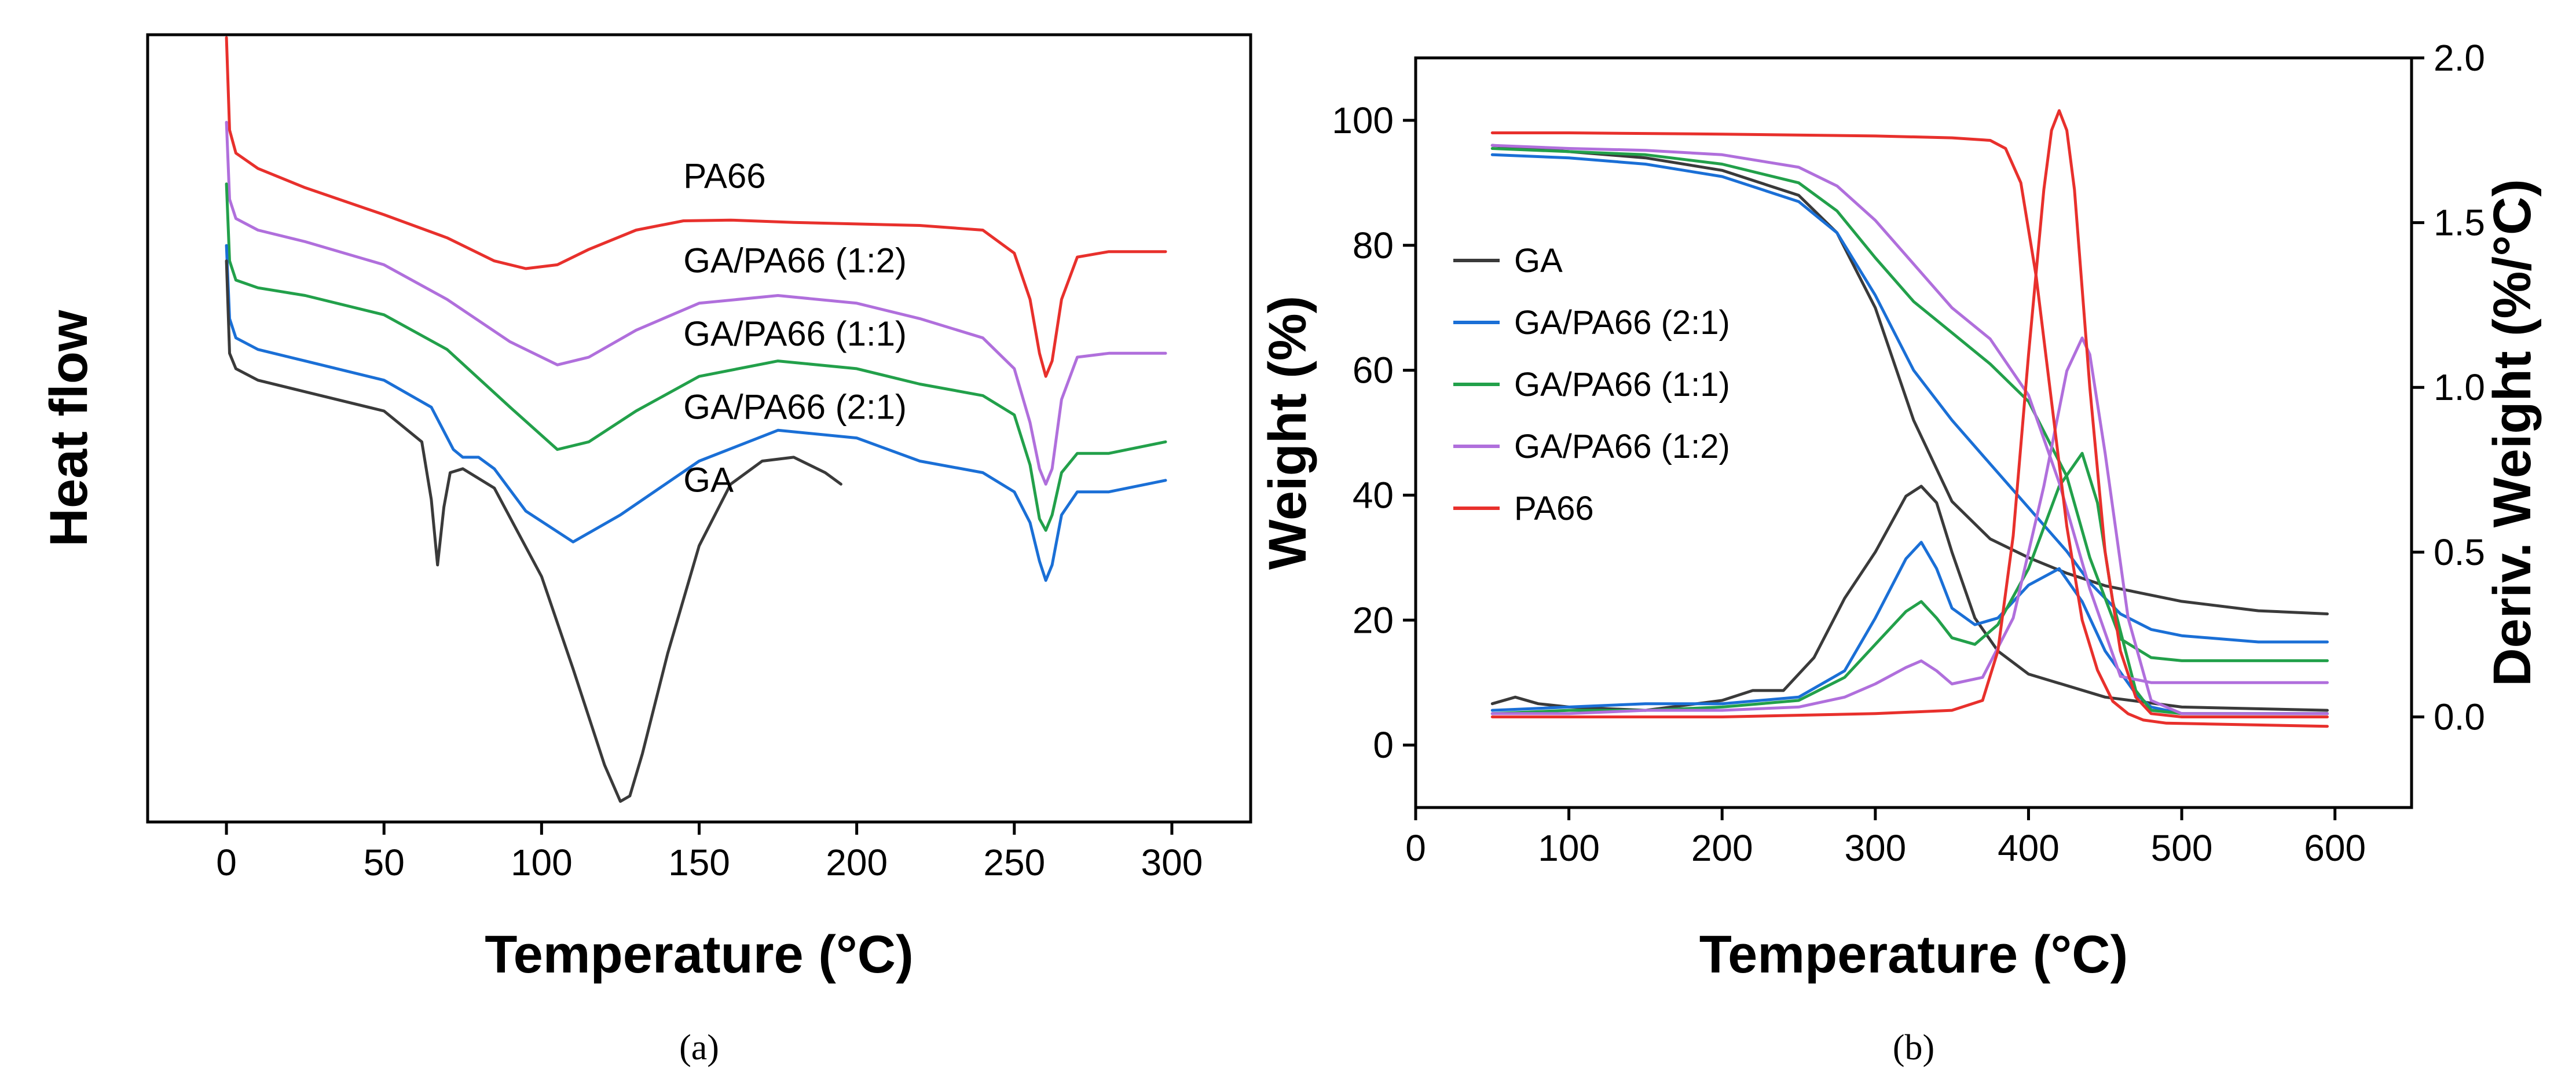 Image resolution: width=2576 pixels, height=1079 pixels. I want to click on panel-b-y-tick-label: 60, so click(1373, 370).